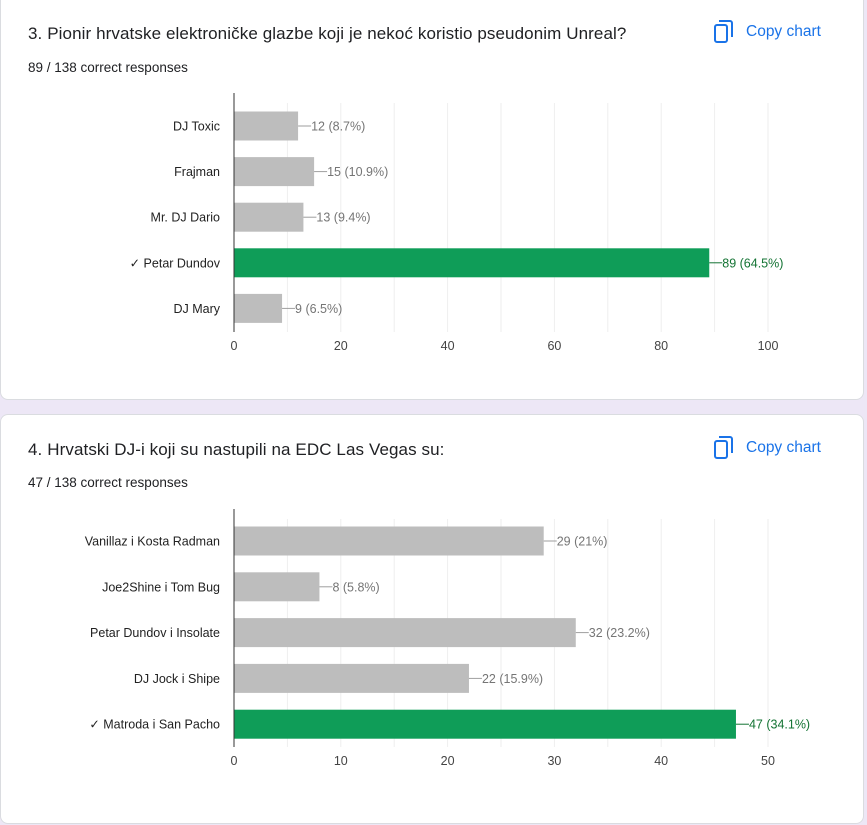 The width and height of the screenshot is (867, 825). Describe the element at coordinates (108, 482) in the screenshot. I see `correct-responses-count: 47 / 138 correct responses` at that location.